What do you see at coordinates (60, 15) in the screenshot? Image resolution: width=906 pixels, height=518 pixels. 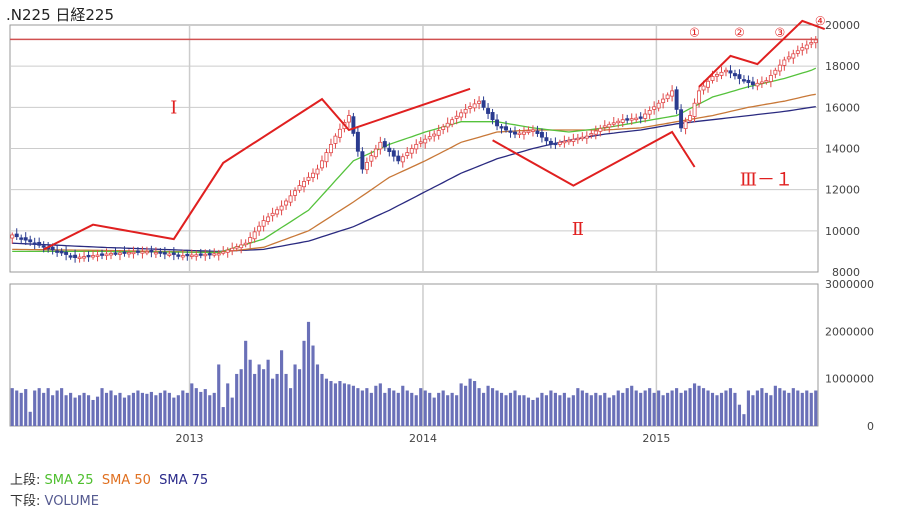 I see `chart-title: .N225 日経225` at bounding box center [60, 15].